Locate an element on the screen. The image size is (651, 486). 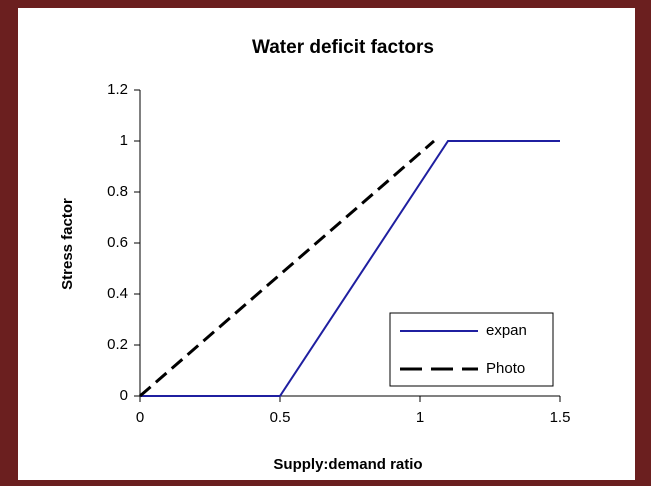
x-tick-label: 1.5 is located at coordinates (560, 417).